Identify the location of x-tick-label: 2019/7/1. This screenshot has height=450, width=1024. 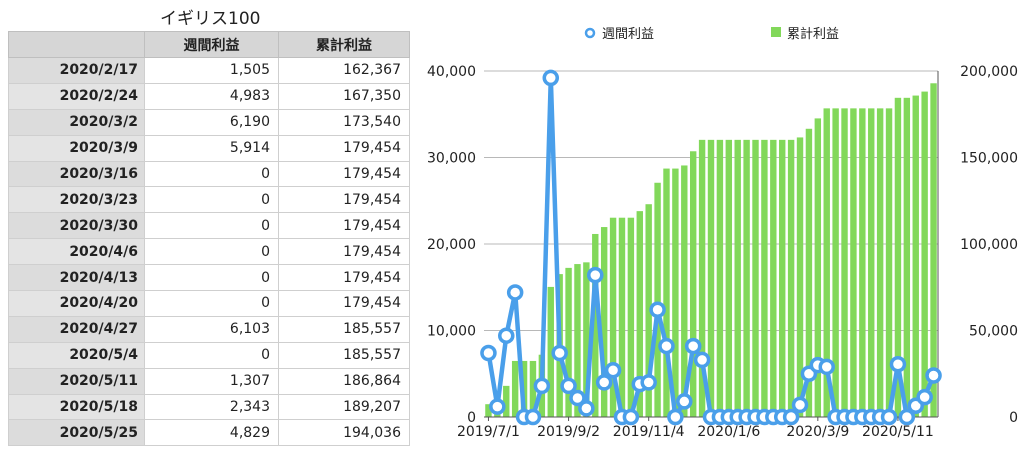
(488, 432).